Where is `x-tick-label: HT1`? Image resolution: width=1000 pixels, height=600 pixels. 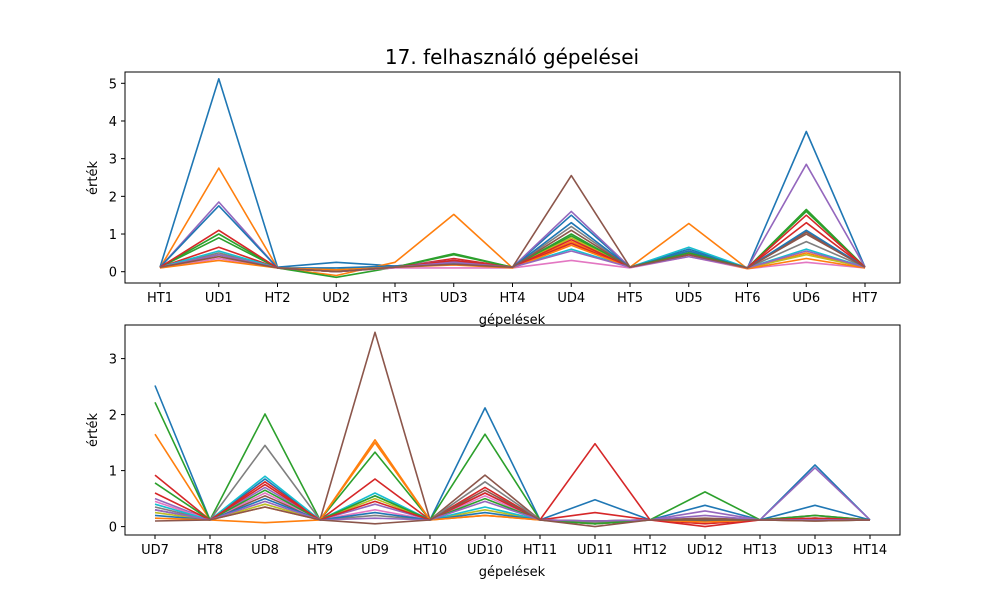
x-tick-label: HT1 is located at coordinates (160, 298).